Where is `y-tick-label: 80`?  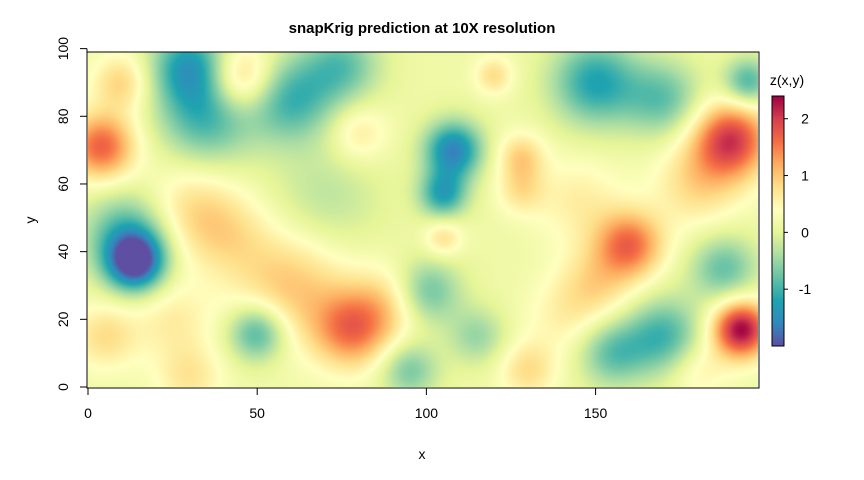 y-tick-label: 80 is located at coordinates (63, 116).